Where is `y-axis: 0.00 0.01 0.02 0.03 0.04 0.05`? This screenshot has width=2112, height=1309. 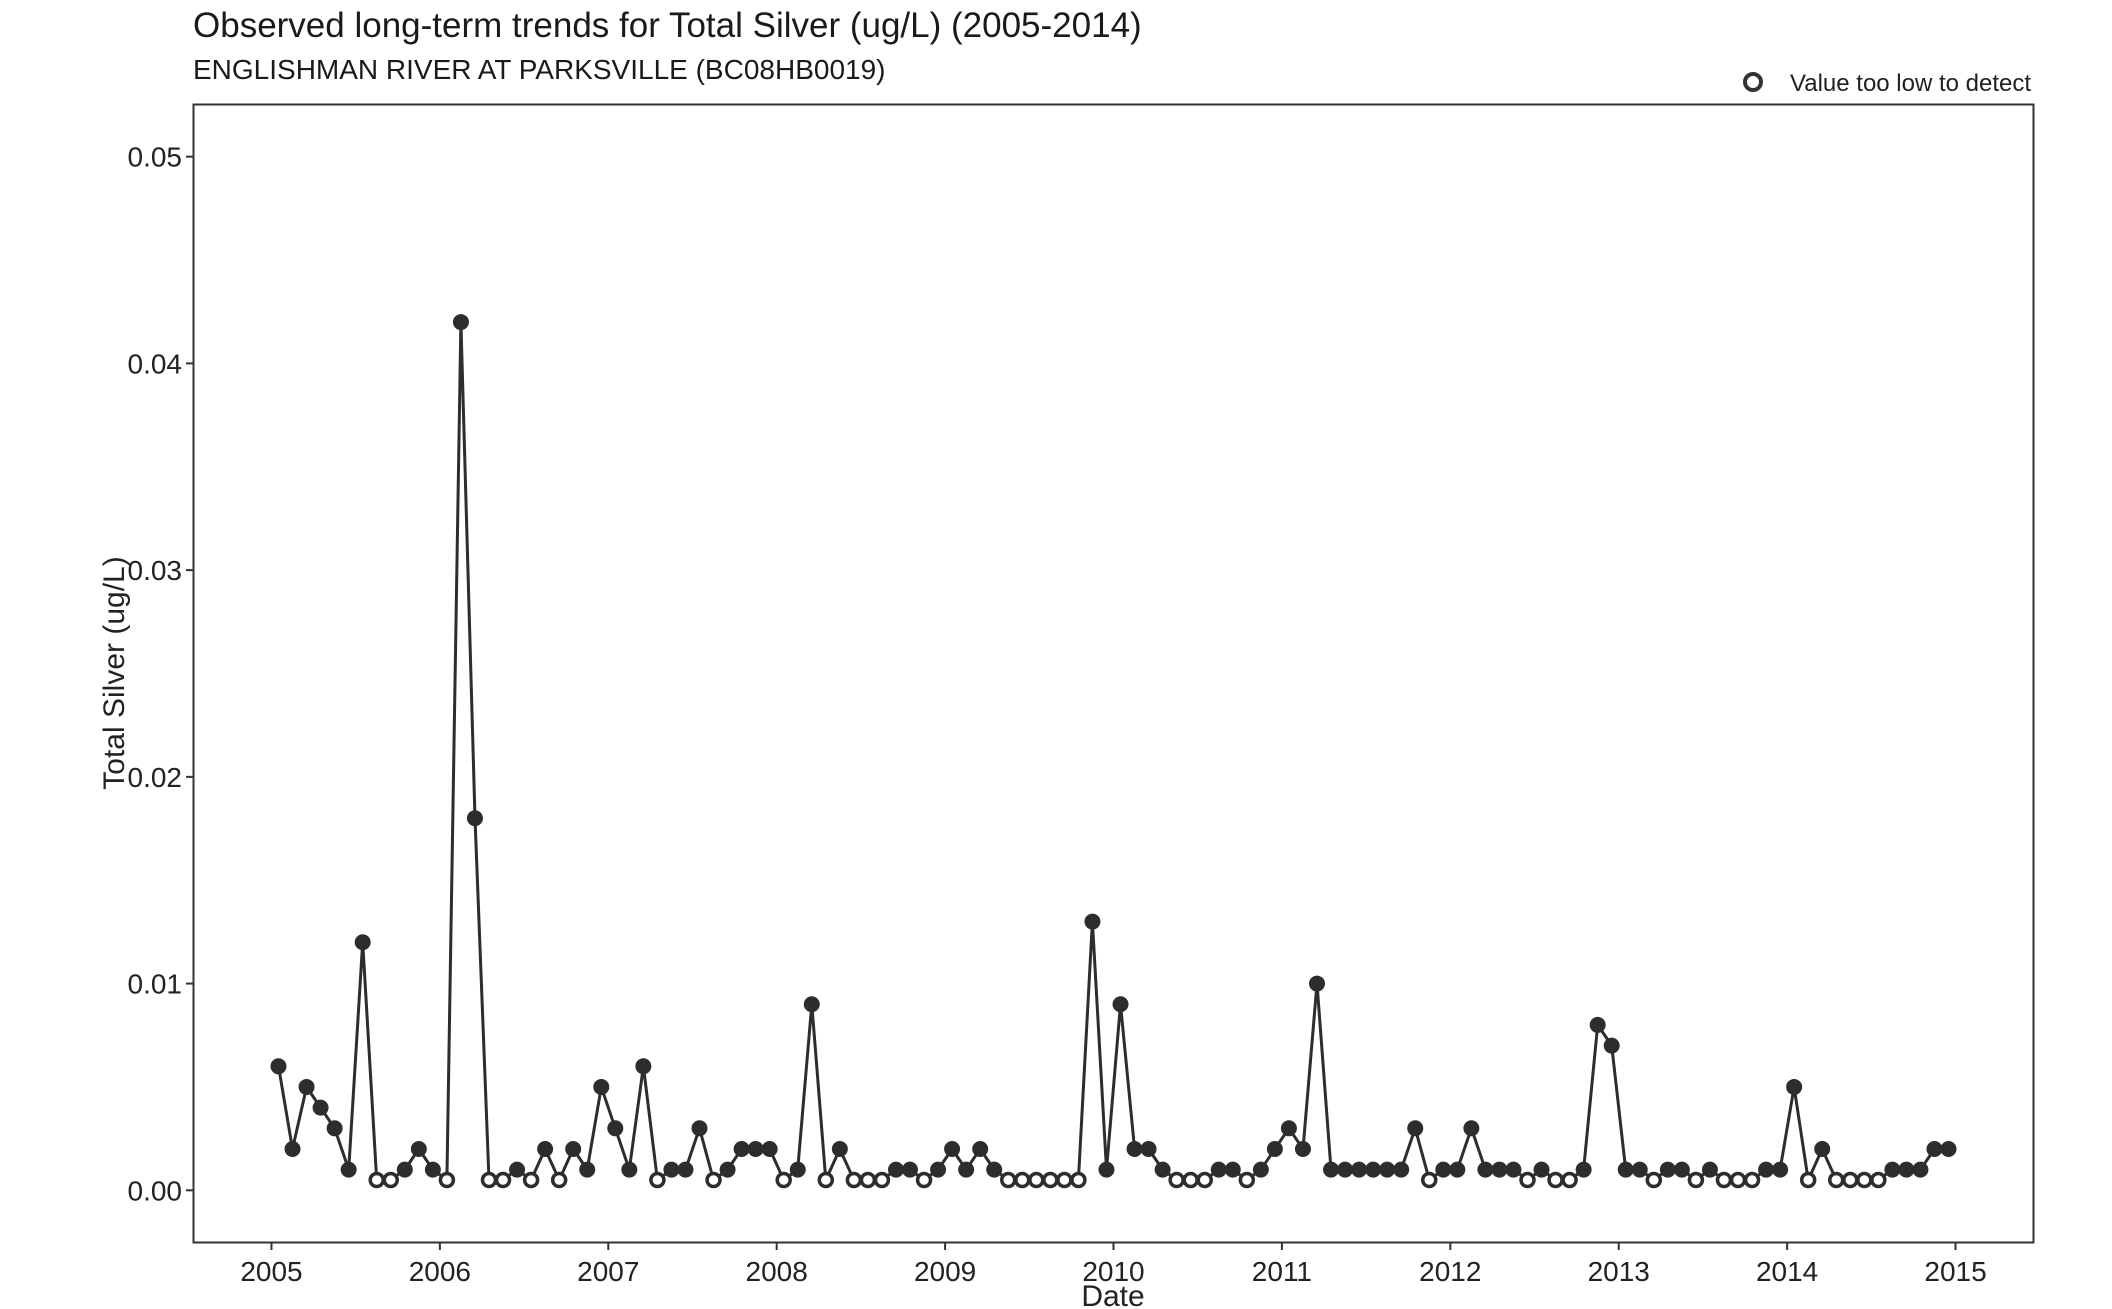 y-axis: 0.00 0.01 0.02 0.03 0.04 0.05 is located at coordinates (161, 674).